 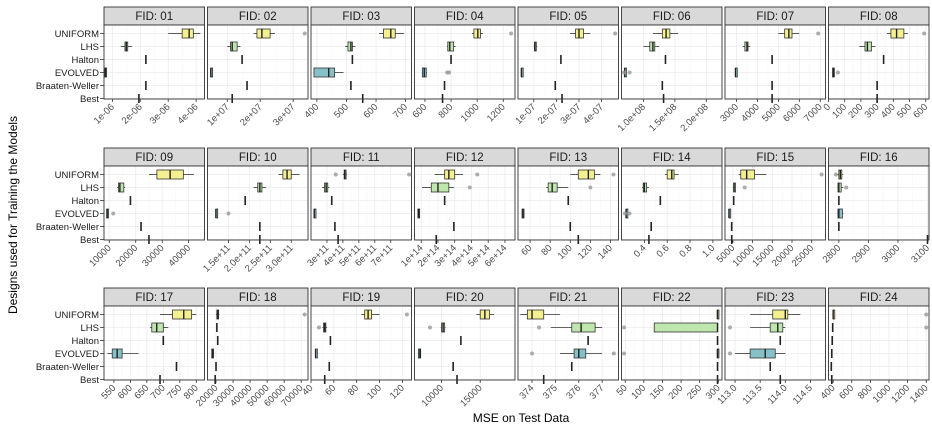 What do you see at coordinates (341, 111) in the screenshot?
I see `x-tick-label: 500` at bounding box center [341, 111].